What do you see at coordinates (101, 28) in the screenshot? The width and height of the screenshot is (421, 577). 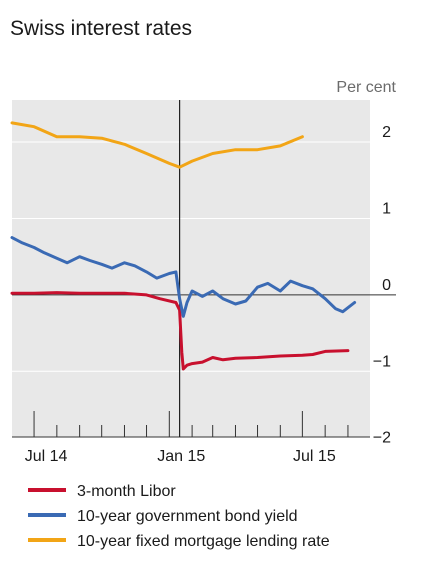 I see `chart-title: Swiss interest rates` at bounding box center [101, 28].